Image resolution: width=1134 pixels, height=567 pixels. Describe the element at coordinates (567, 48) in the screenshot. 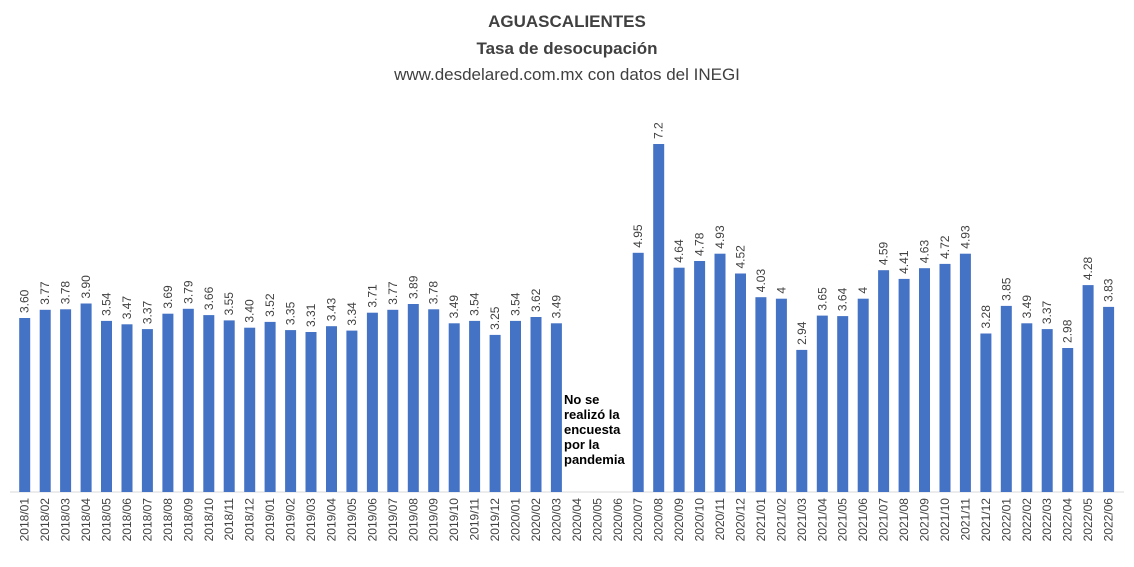

I see `chart-subtitle: Tasa de desocupación` at that location.